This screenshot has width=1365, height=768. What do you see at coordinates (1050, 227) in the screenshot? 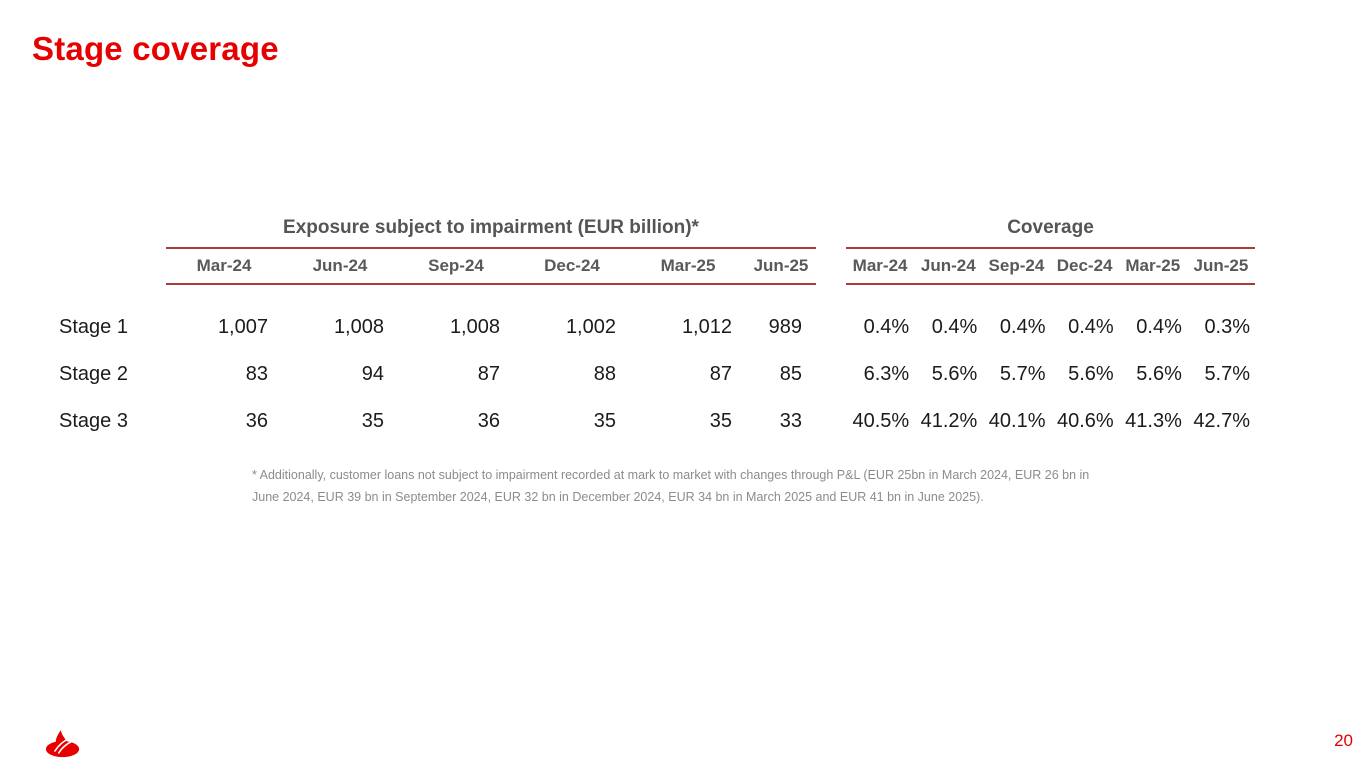
I see `coverage-table-title: Coverage` at bounding box center [1050, 227].